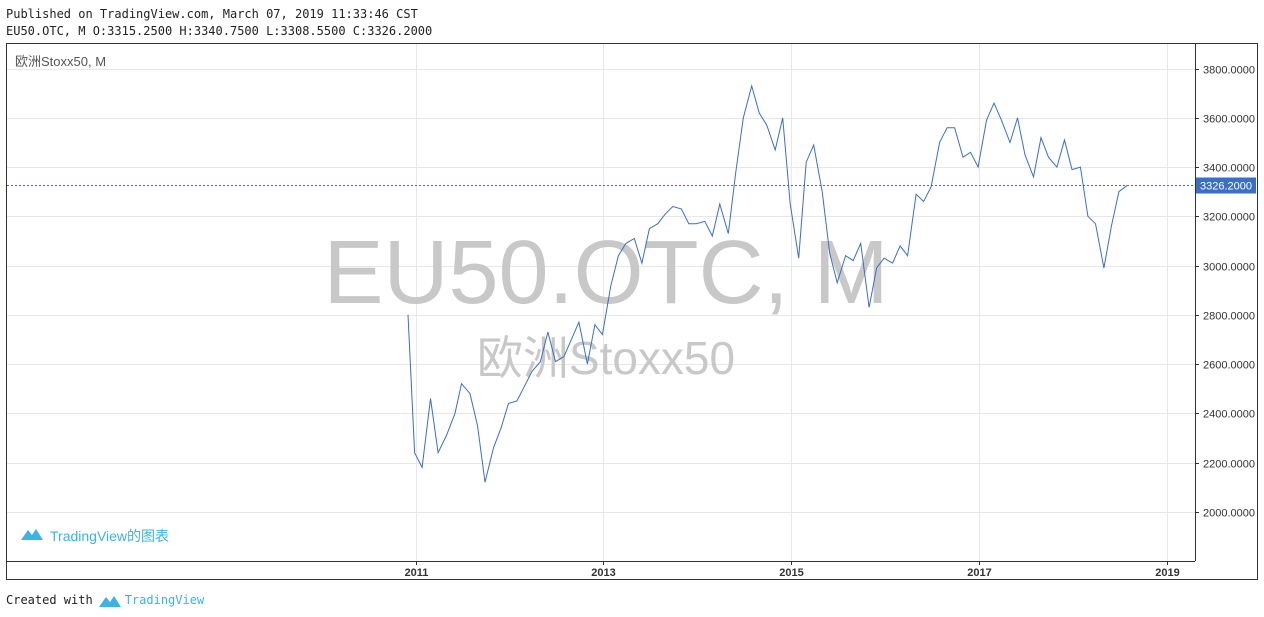 The height and width of the screenshot is (617, 1264). Describe the element at coordinates (60, 61) in the screenshot. I see `symbol-label: 欧洲Stoxx50, M` at that location.